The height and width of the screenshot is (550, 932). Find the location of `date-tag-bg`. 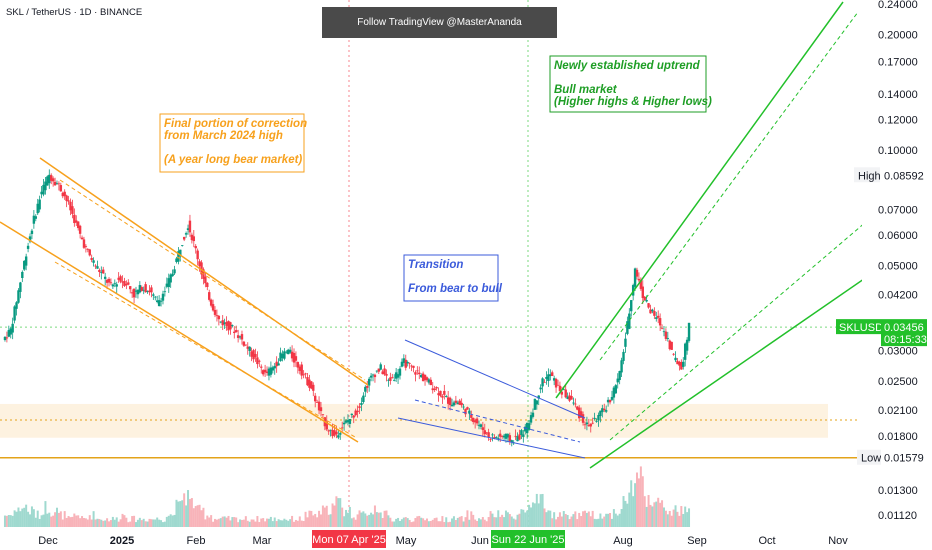

date-tag-bg is located at coordinates (349, 539).